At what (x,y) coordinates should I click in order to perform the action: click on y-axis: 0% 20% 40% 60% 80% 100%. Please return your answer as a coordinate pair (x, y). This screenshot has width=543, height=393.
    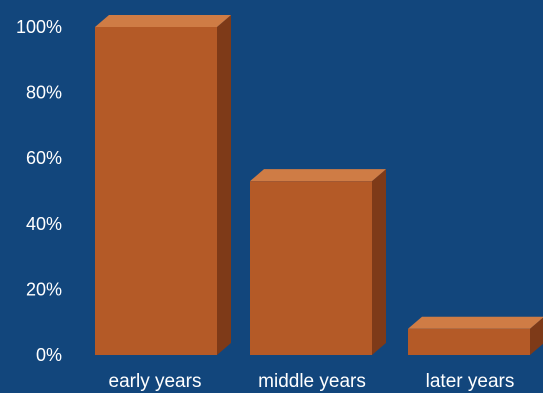
    Looking at the image, I should click on (39, 191).